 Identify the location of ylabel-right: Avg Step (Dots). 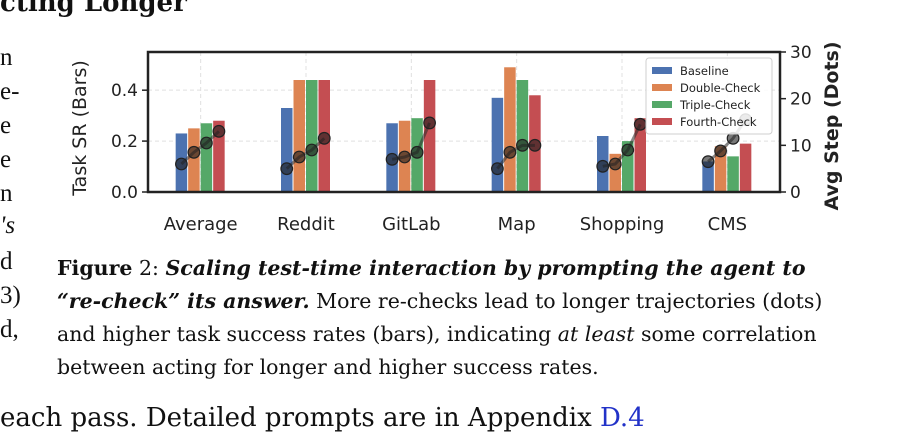
(832, 125).